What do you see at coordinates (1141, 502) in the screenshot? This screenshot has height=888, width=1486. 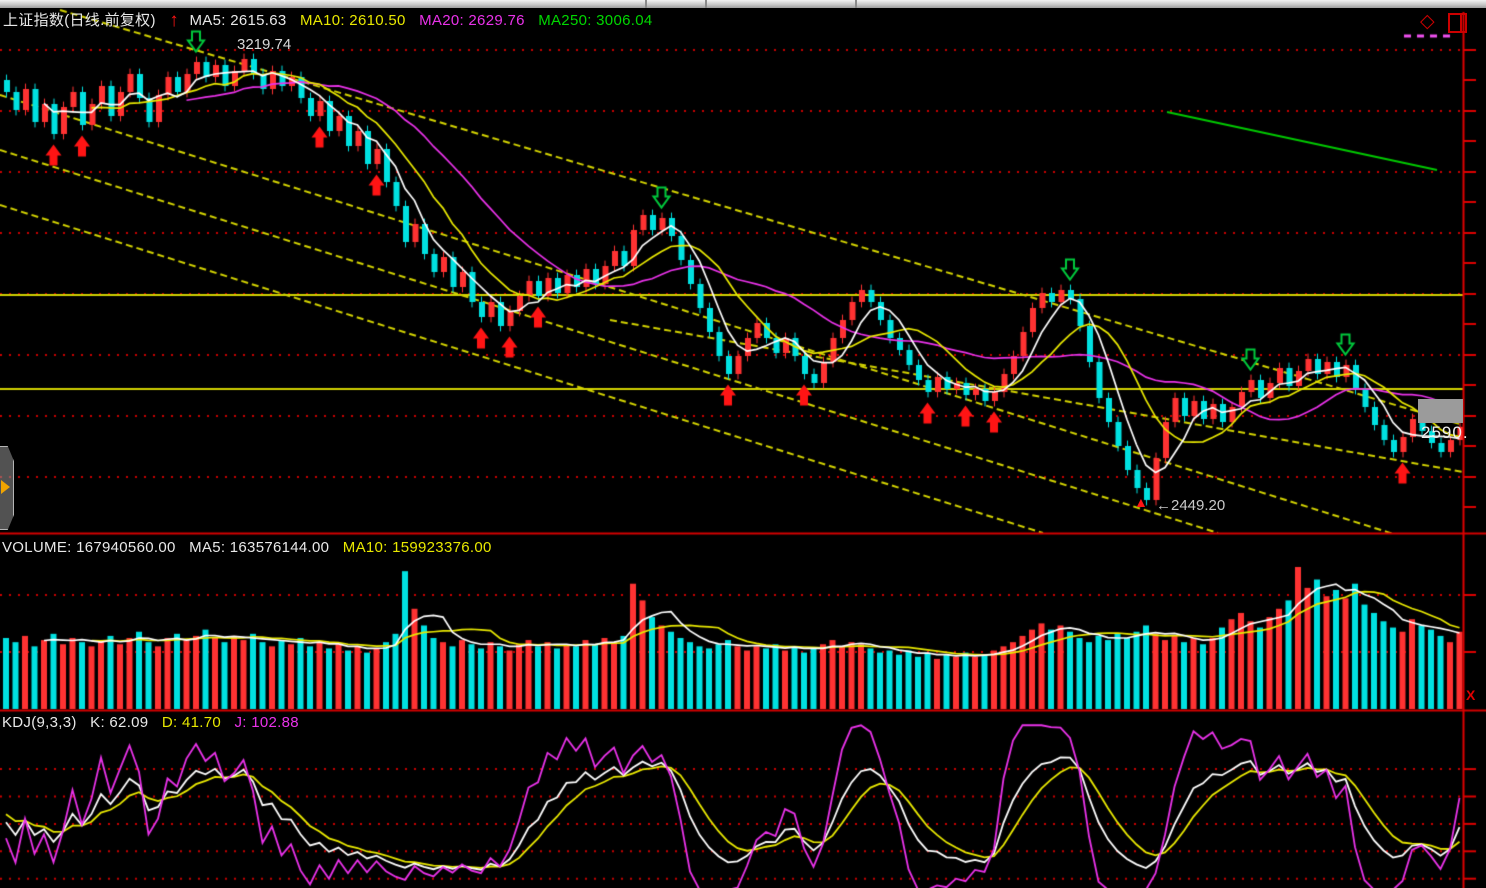 I see `trough-marker-icon: ▲` at bounding box center [1141, 502].